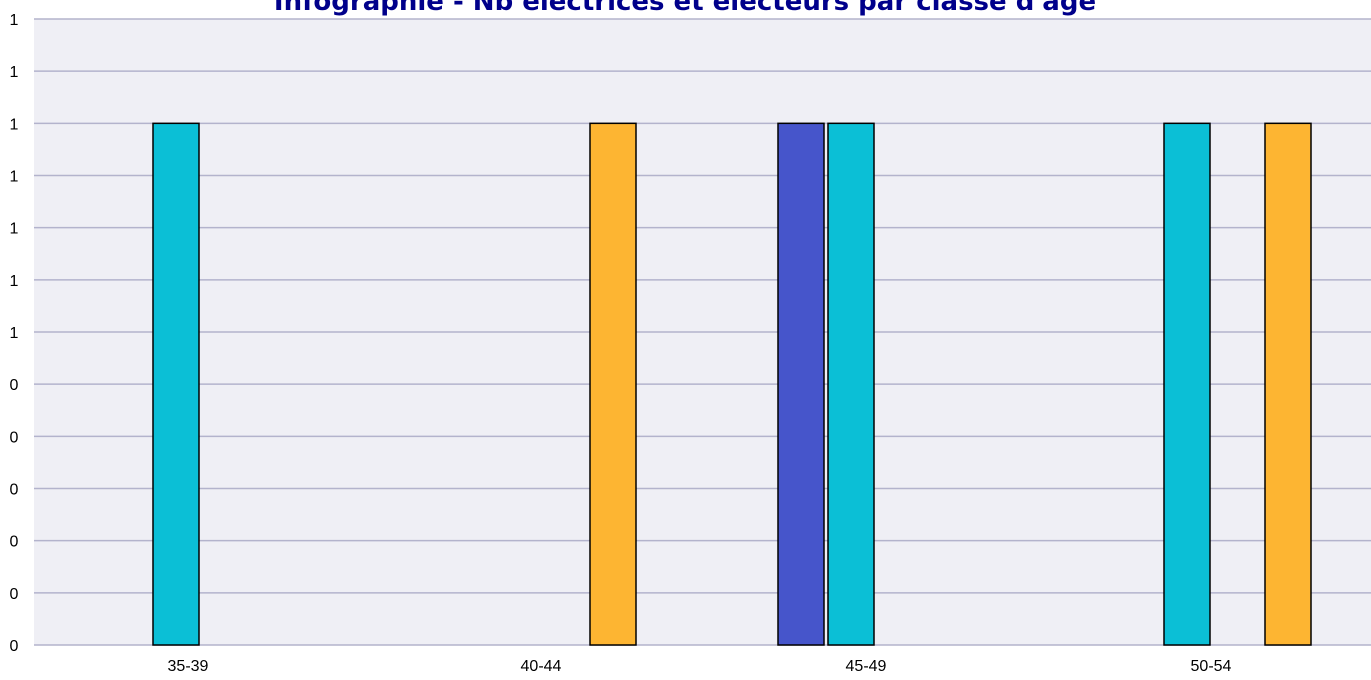 This screenshot has height=680, width=1371. I want to click on x-axis-ticks: 35-39 40-44 45-49 50-54, so click(700, 666).